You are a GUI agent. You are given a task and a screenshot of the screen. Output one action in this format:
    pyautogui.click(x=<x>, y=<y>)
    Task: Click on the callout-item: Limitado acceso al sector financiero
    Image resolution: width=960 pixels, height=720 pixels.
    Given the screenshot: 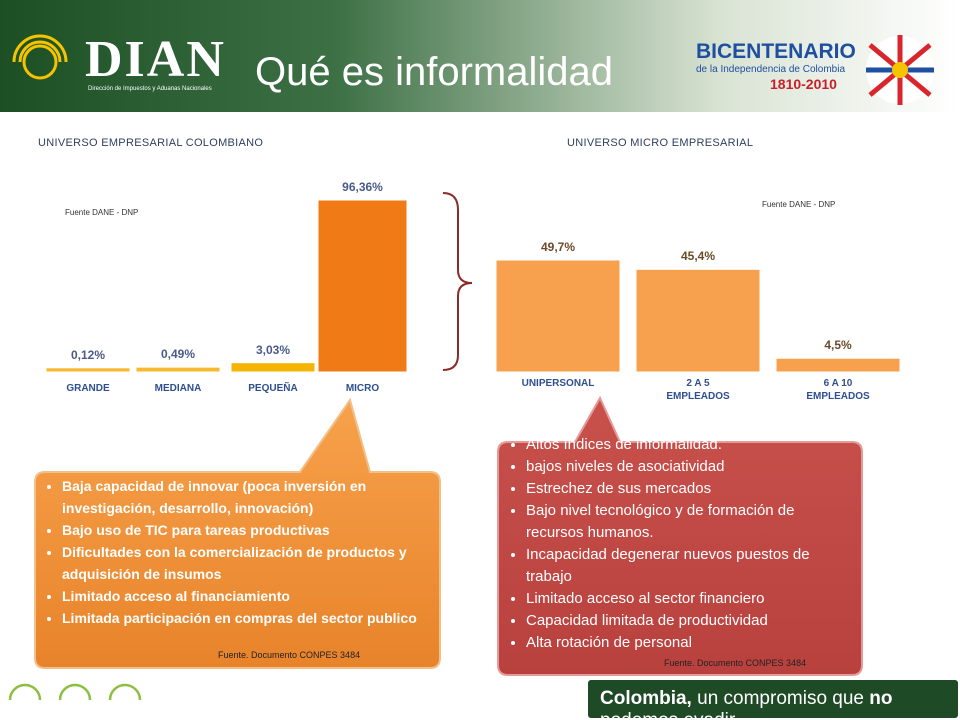 What is the action you would take?
    pyautogui.click(x=688, y=599)
    